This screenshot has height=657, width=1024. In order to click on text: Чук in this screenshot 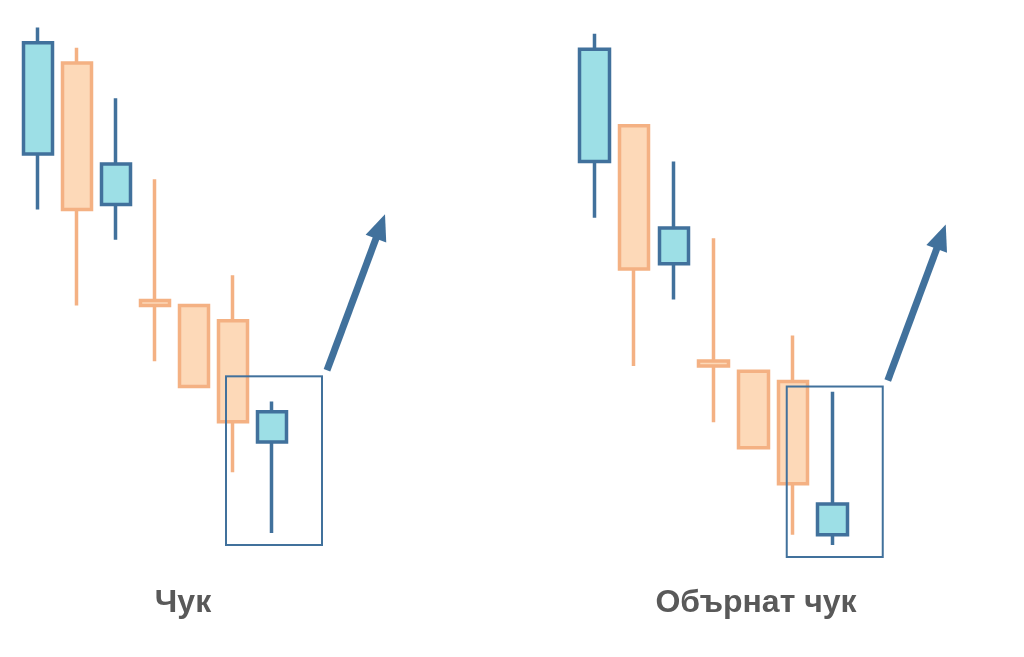, I will do `click(183, 601)`.